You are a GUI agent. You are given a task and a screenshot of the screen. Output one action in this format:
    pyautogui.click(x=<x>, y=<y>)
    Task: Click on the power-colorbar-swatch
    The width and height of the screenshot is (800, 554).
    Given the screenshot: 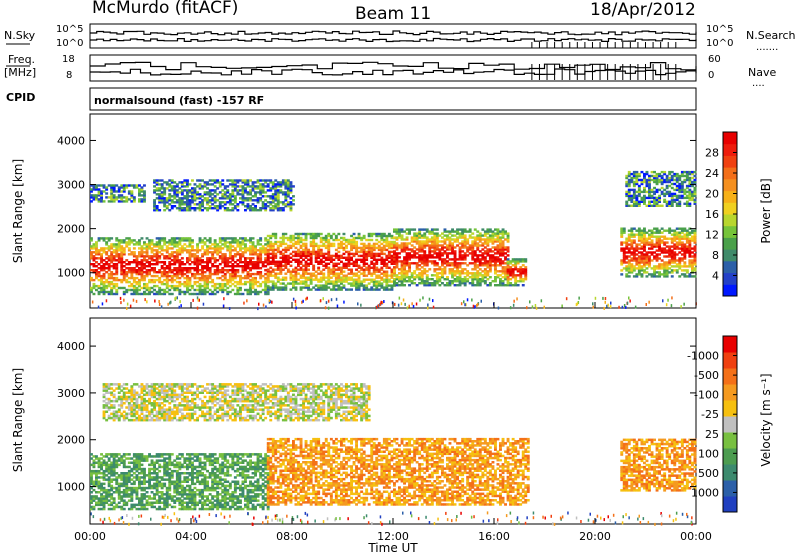 What is the action you would take?
    pyautogui.click(x=730, y=185)
    